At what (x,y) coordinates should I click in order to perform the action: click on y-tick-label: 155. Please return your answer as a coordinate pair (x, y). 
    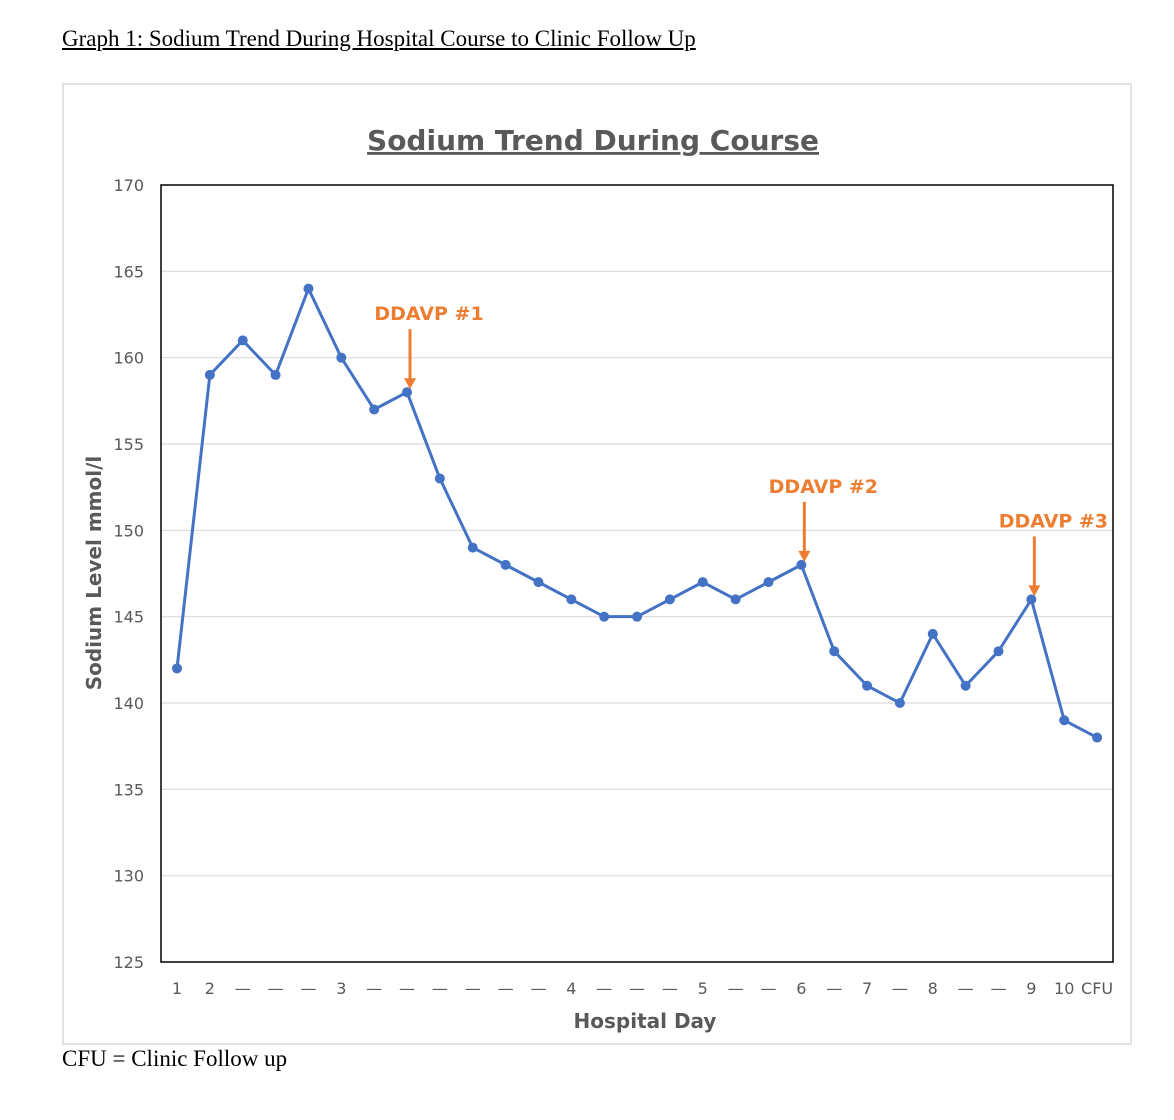
    Looking at the image, I should click on (128, 444).